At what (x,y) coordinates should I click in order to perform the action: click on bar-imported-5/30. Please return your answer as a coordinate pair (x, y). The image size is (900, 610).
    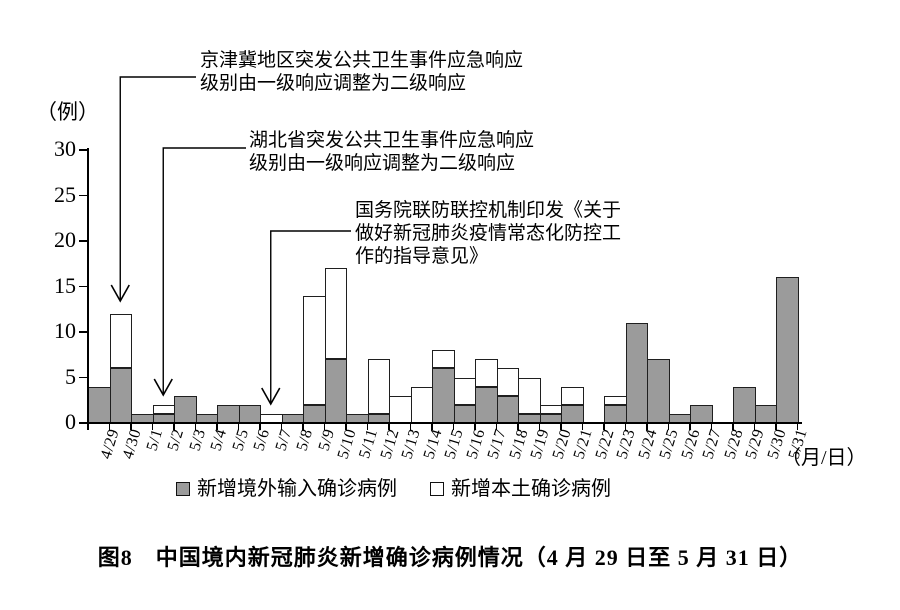
    Looking at the image, I should click on (766, 413).